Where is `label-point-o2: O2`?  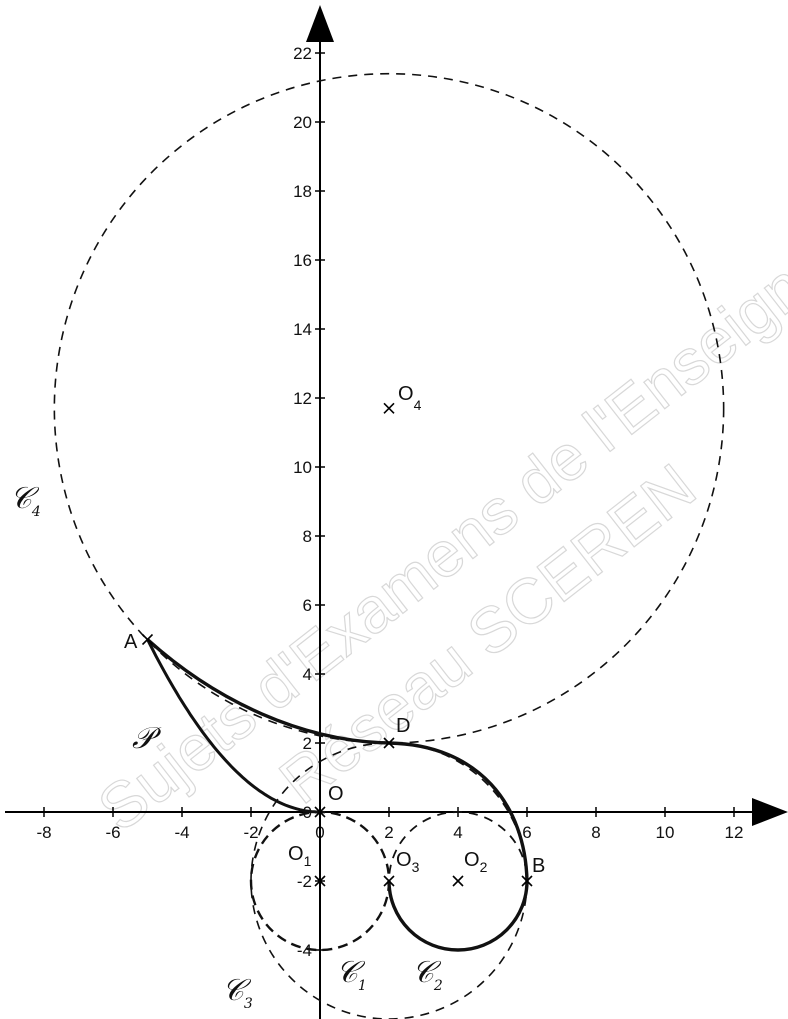
label-point-o2: O2 is located at coordinates (476, 862).